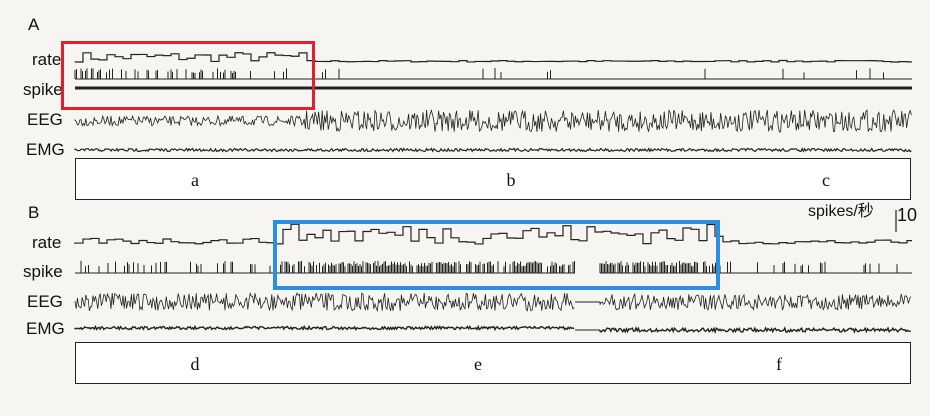 This screenshot has height=416, width=930. What do you see at coordinates (45, 328) in the screenshot?
I see `panel-b-emg-label: EMG` at bounding box center [45, 328].